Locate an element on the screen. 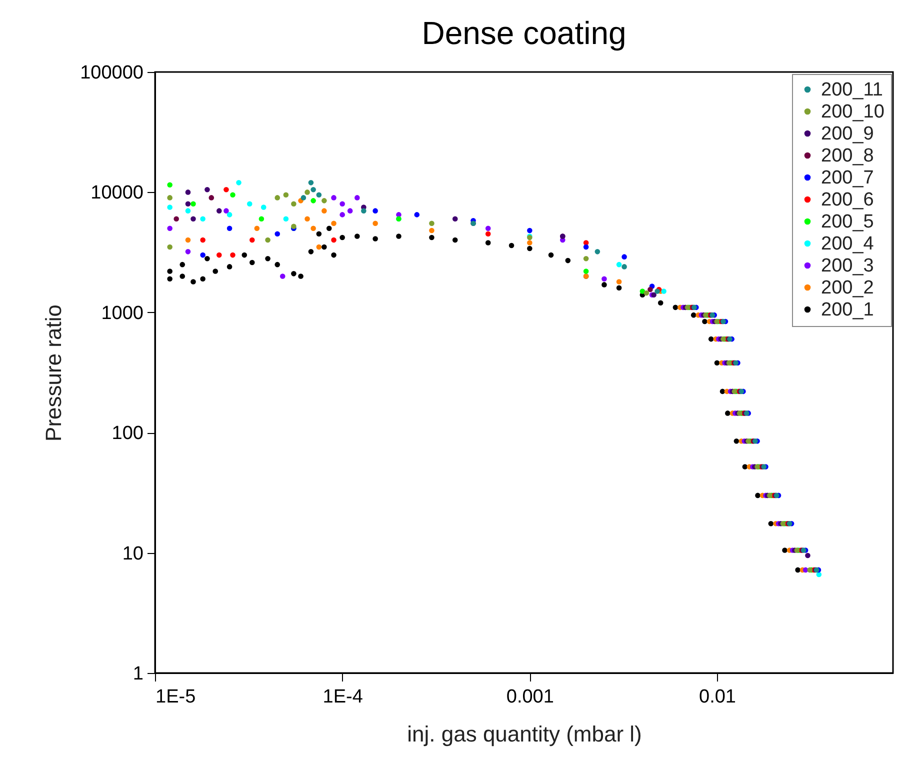 Image resolution: width=897 pixels, height=770 pixels. y-tick-label: 10000 is located at coordinates (117, 193).